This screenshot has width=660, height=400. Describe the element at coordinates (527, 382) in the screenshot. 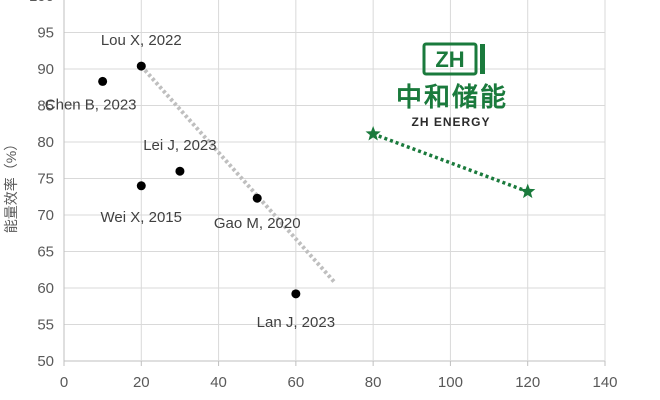

I see `x-tick-label: 120` at that location.